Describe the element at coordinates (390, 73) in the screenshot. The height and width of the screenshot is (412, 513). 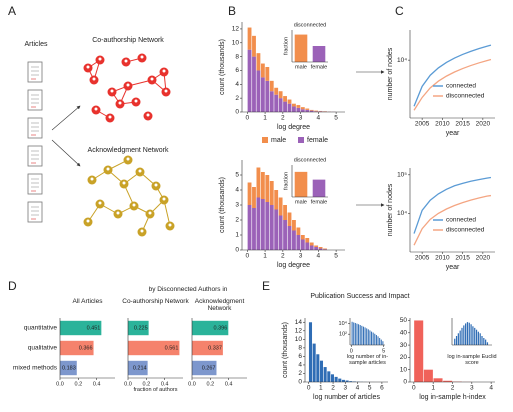
I see `y-axis-label: number of nodes` at that location.